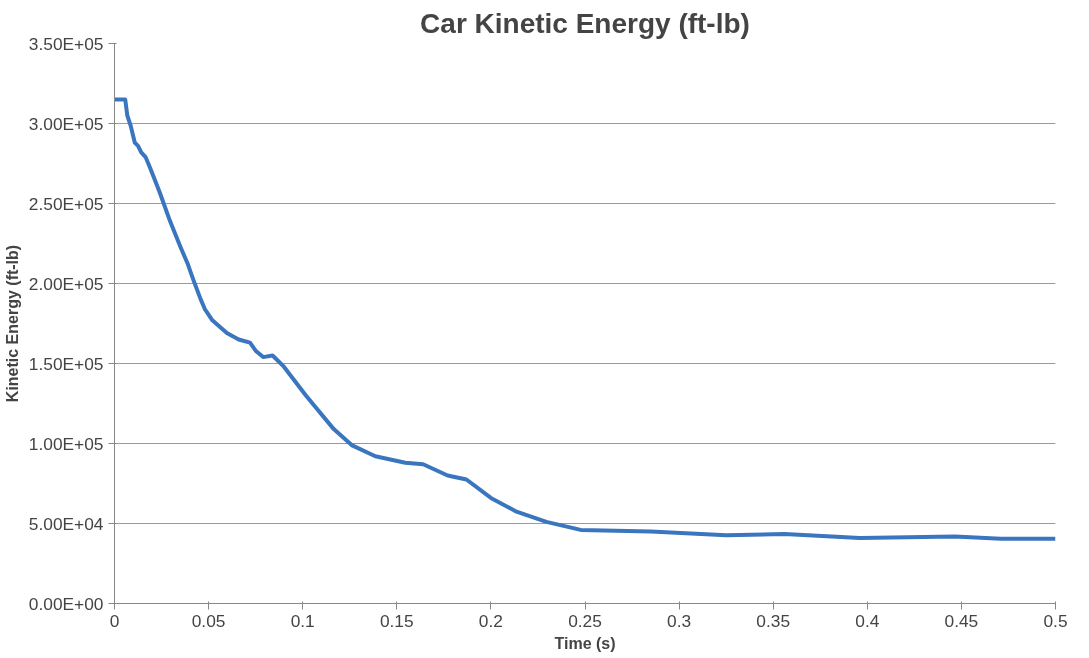 The height and width of the screenshot is (658, 1089). What do you see at coordinates (773, 620) in the screenshot?
I see `x-tick-label: 0.35` at bounding box center [773, 620].